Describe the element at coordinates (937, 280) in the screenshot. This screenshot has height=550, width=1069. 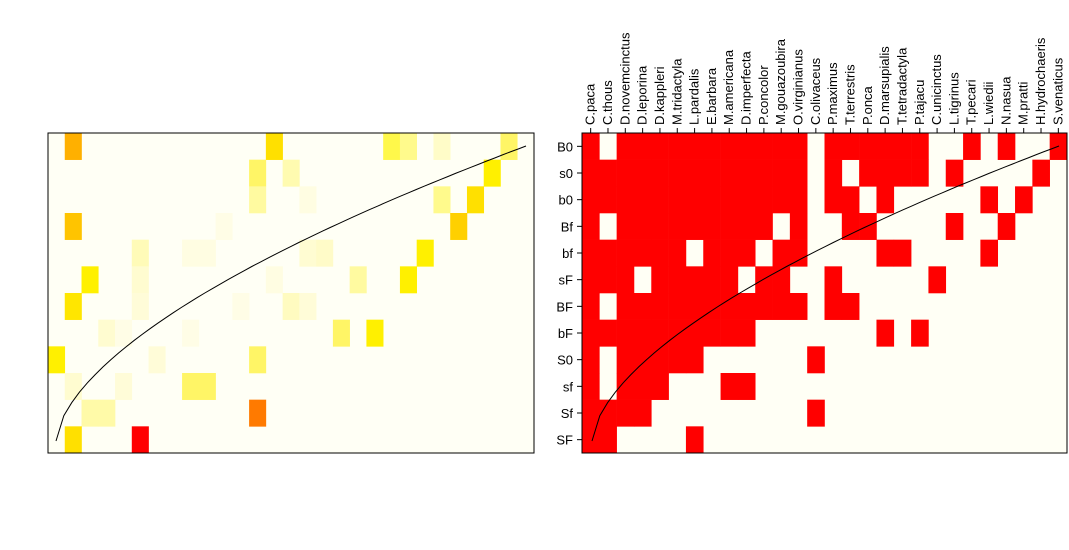
I see `right-cell-sF-C.unicinctus` at that location.